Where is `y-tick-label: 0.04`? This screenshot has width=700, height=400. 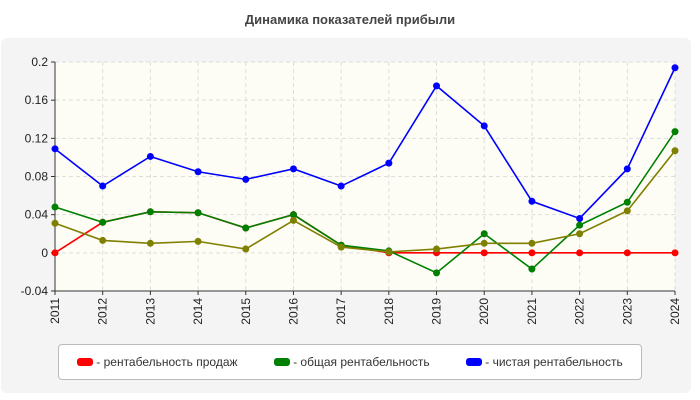 y-tick-label: 0.04 is located at coordinates (37, 215).